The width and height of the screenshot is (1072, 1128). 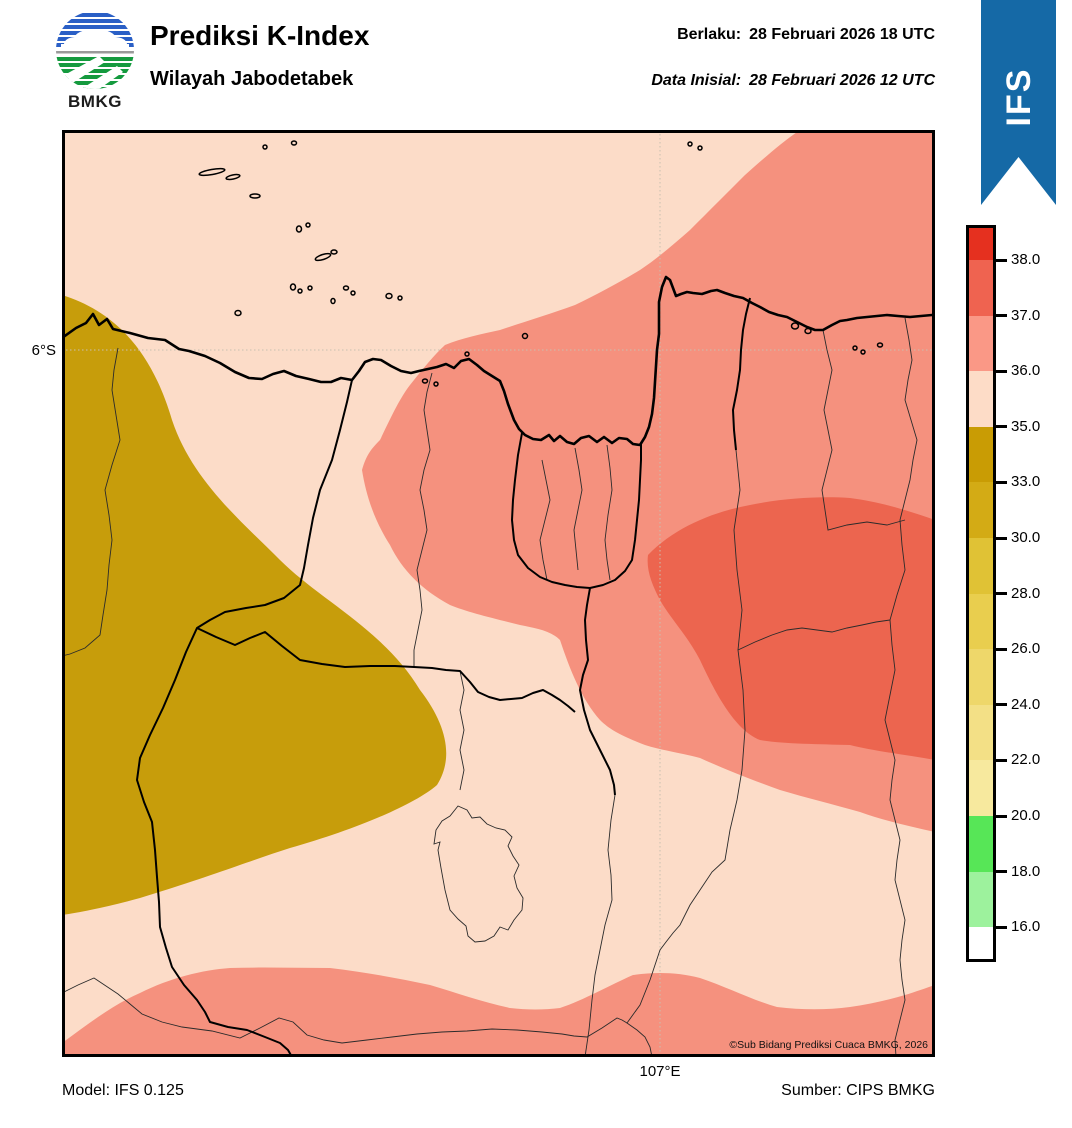 What do you see at coordinates (498, 361) in the screenshot?
I see `coastline` at bounding box center [498, 361].